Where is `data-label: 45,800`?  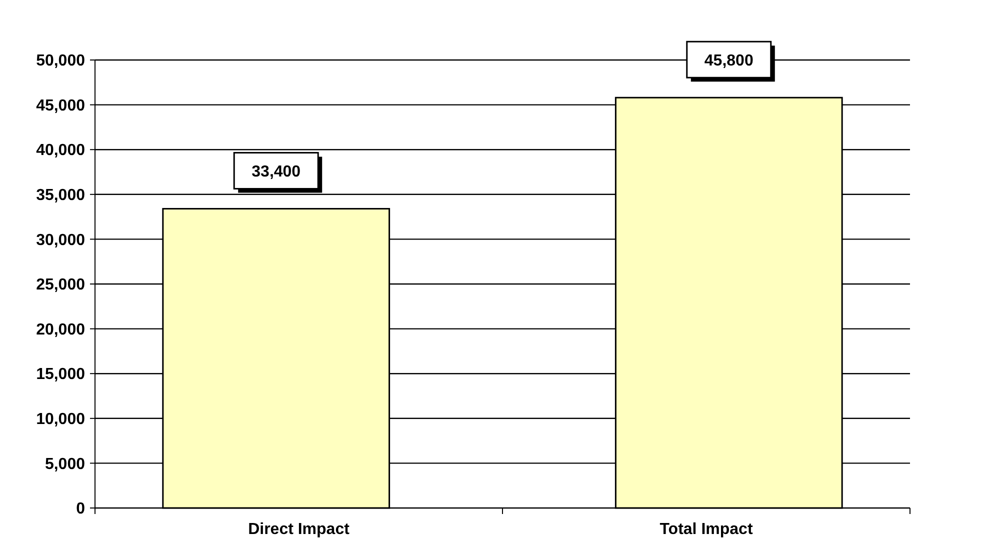 data-label: 45,800 is located at coordinates (729, 61).